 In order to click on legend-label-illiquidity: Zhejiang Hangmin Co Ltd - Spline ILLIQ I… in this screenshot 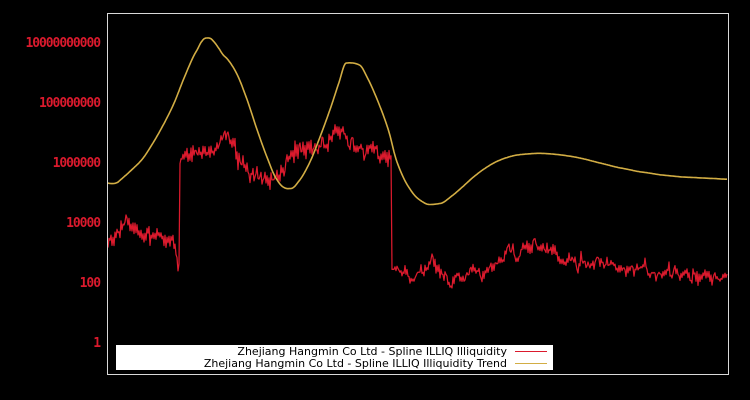, I will do `click(372, 351)`.